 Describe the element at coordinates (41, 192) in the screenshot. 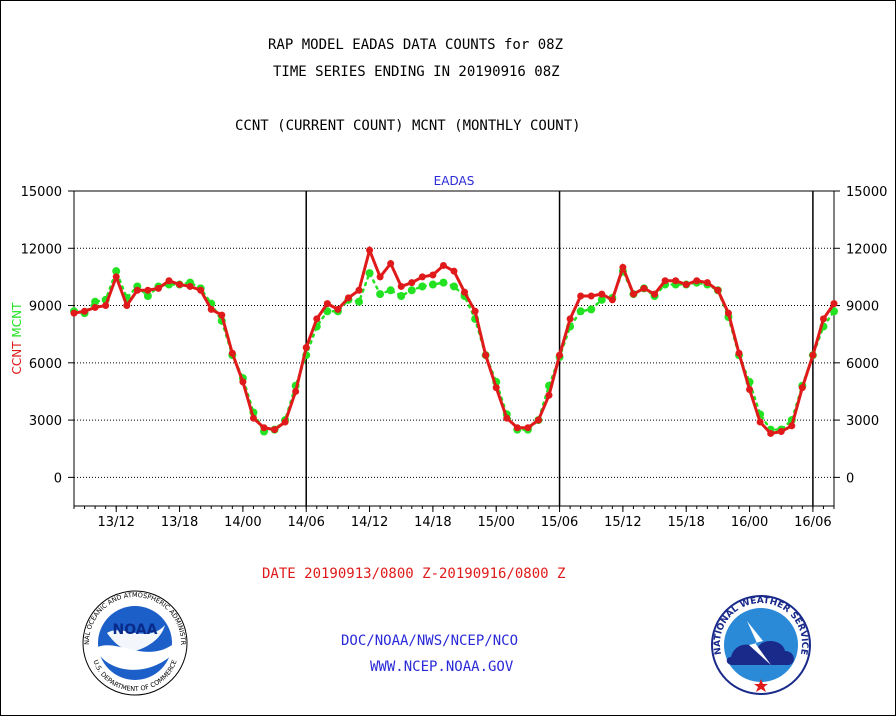

I see `y-tick-label-left: 15000` at that location.